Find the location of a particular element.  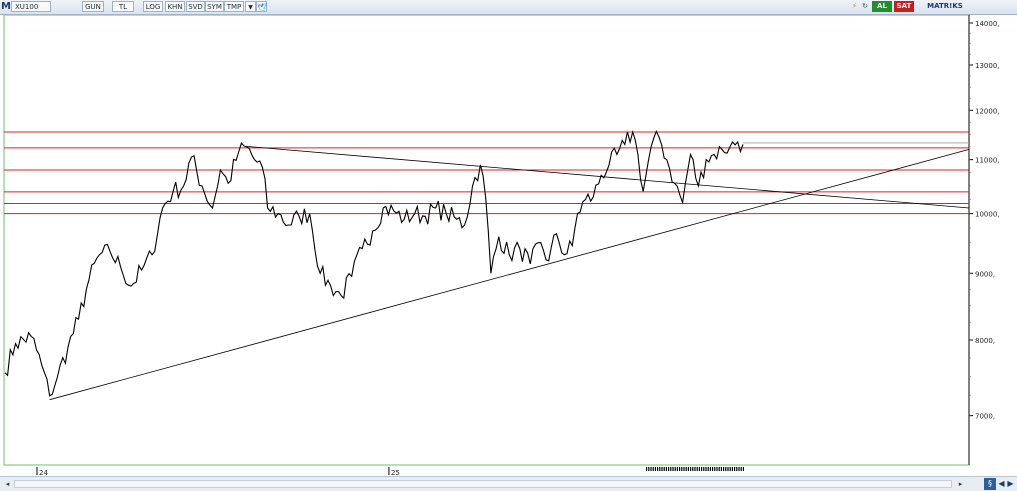

nav-left-icon: ◀ is located at coordinates (1001, 483).